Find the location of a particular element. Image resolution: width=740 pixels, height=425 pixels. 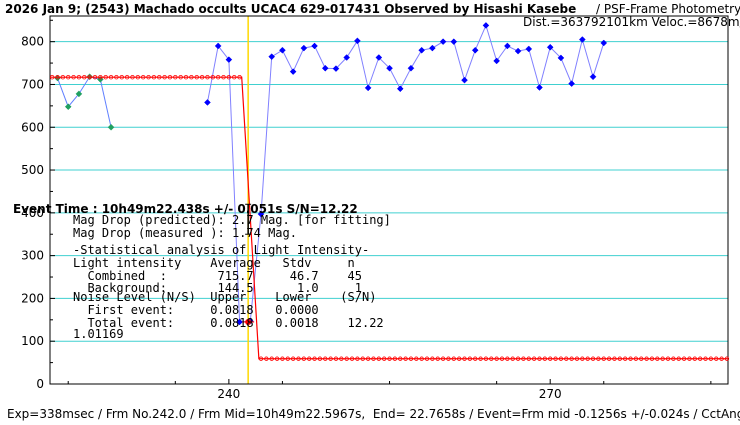

stat-header: Light intensity Average Stdv n is located at coordinates (214, 263).